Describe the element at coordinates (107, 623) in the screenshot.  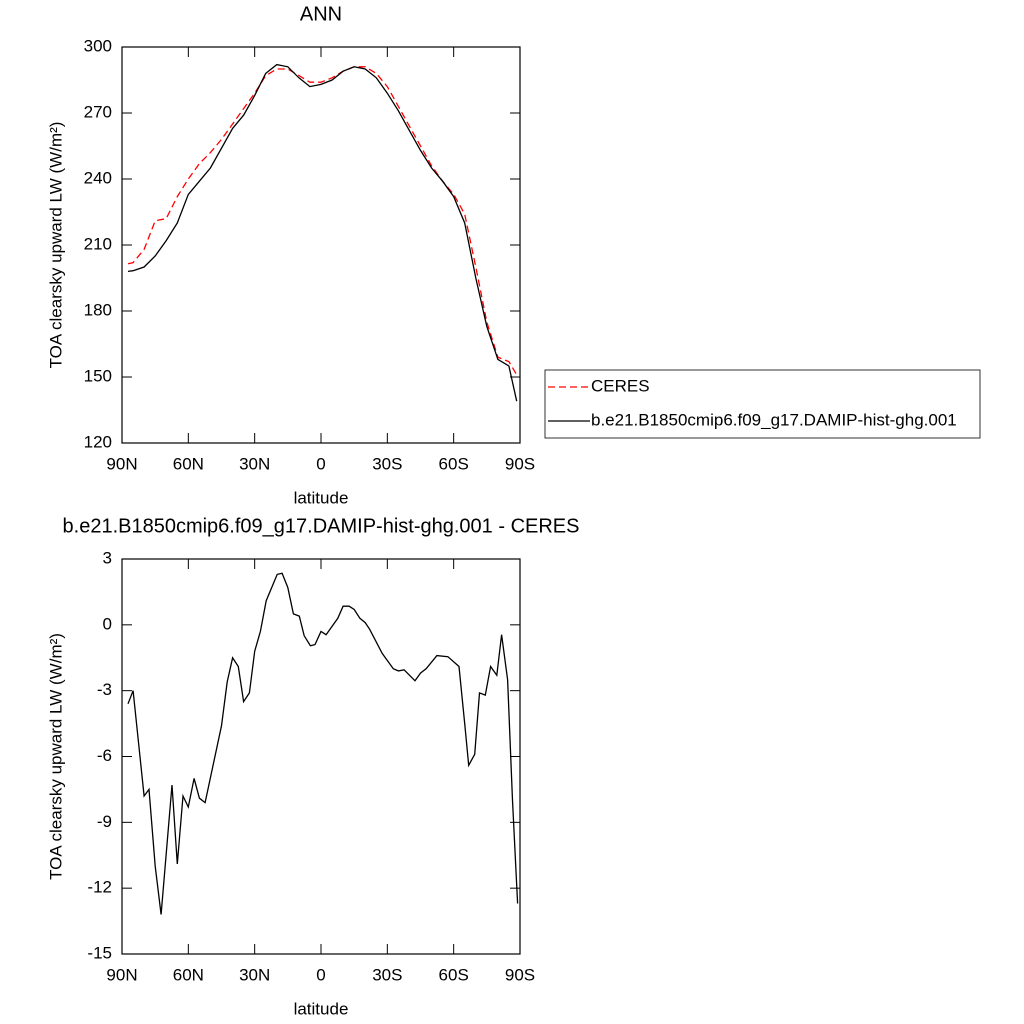
I see `y-tick-label: 0` at that location.